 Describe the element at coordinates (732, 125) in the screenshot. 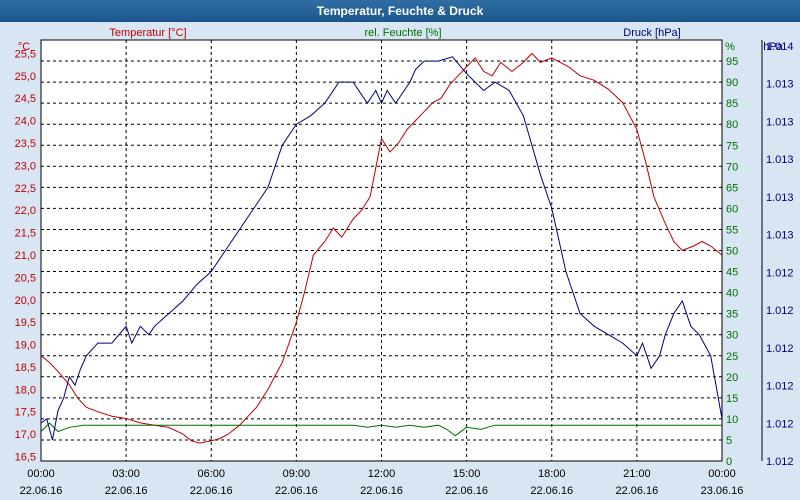

I see `humidity-tick-label: 80` at that location.